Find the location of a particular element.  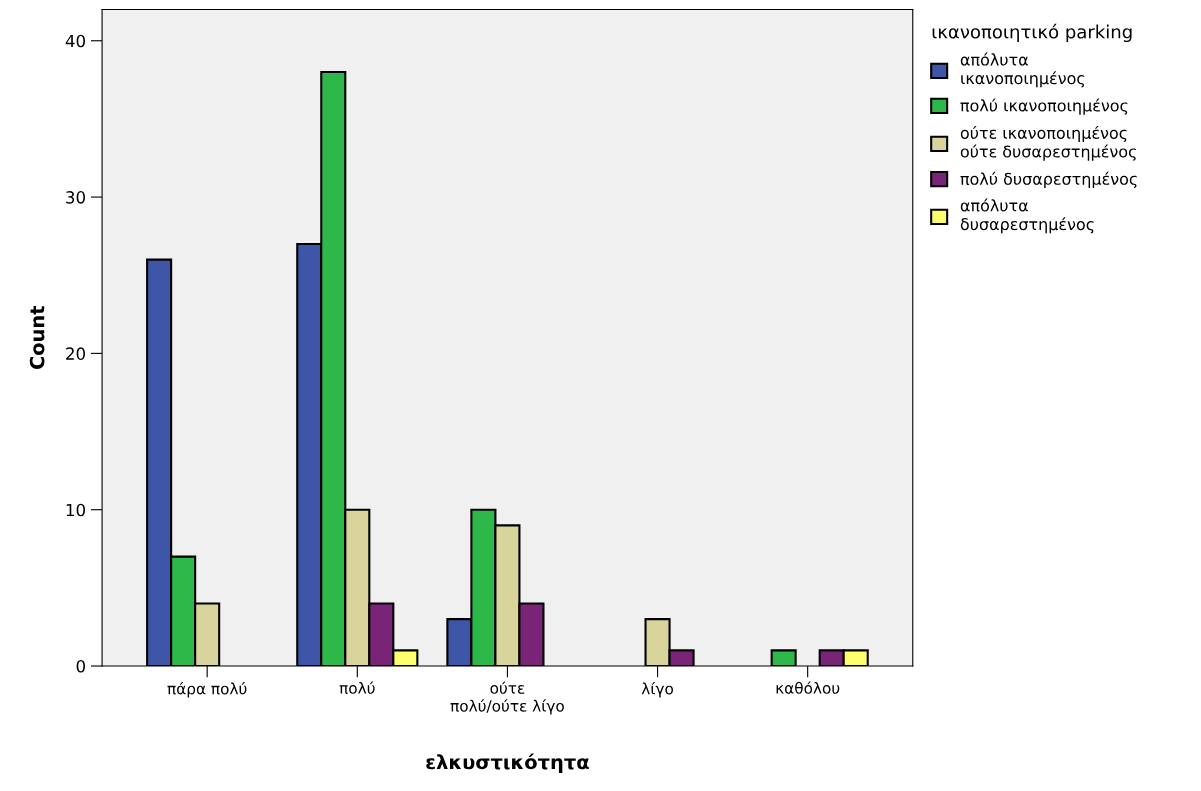

y-tick-label: 40 is located at coordinates (75, 41).